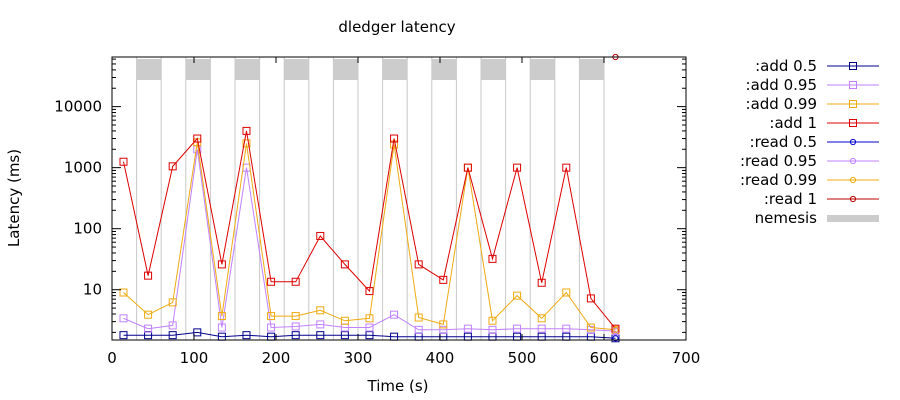  Describe the element at coordinates (396, 27) in the screenshot. I see `chart-title: dledger latency` at that location.